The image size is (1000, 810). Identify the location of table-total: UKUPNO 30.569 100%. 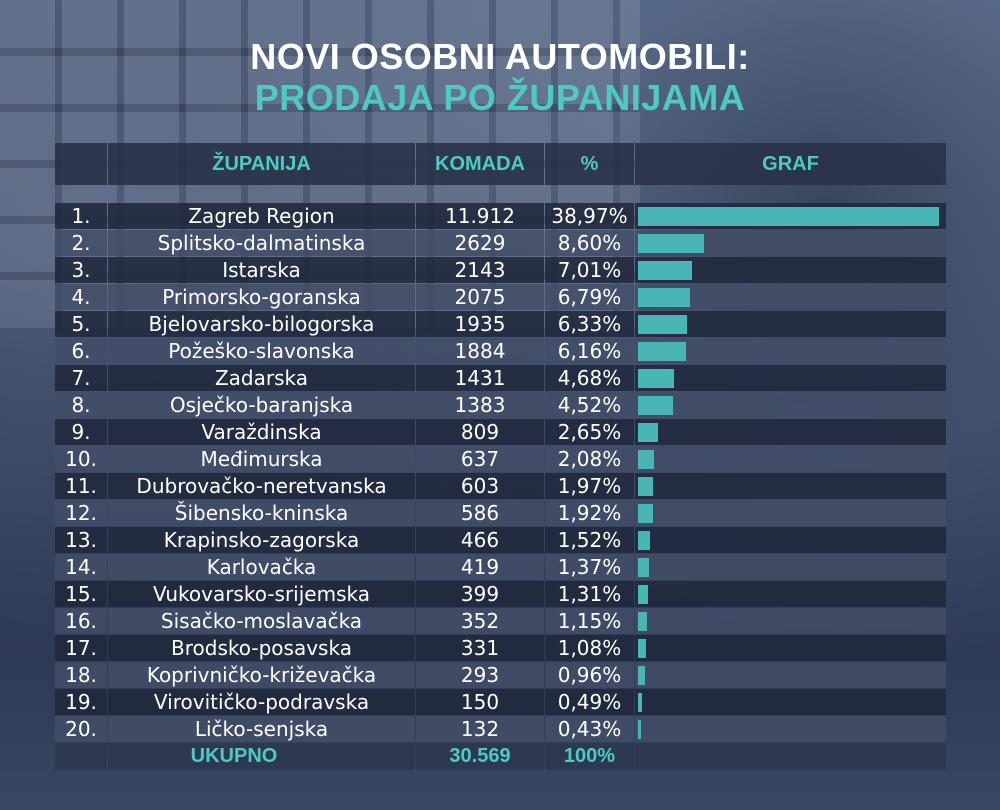
(500, 756).